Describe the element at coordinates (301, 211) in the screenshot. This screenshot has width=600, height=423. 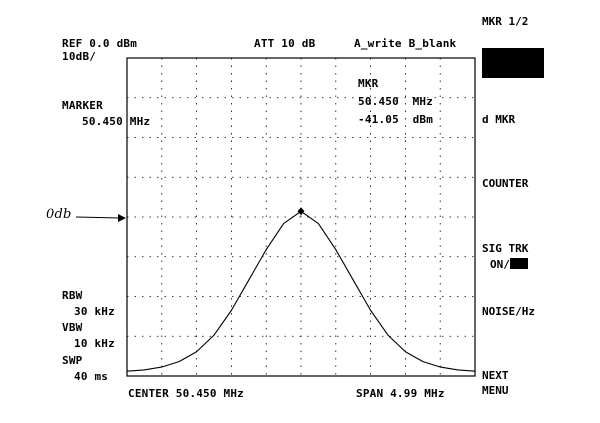
I see `marker-diamond` at that location.